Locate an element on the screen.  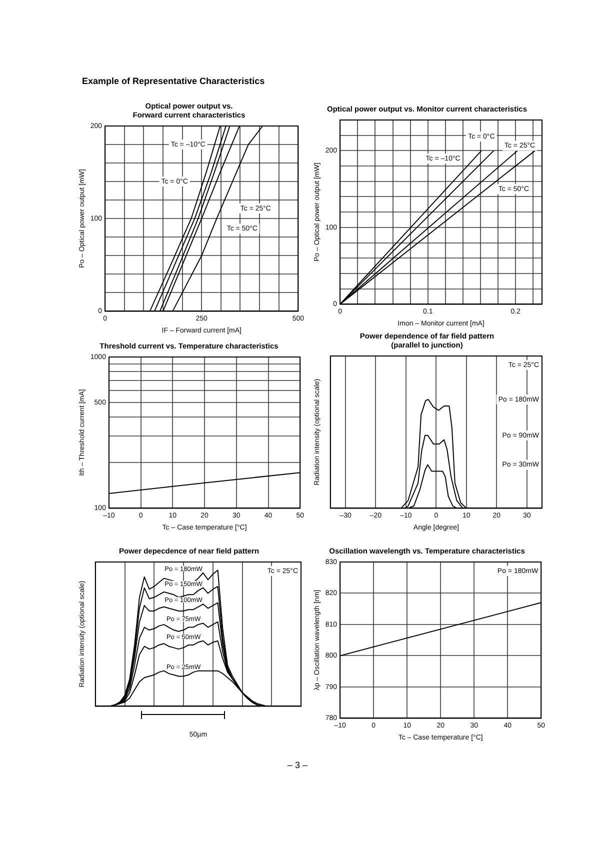
text: – 3 – is located at coordinates (297, 765).